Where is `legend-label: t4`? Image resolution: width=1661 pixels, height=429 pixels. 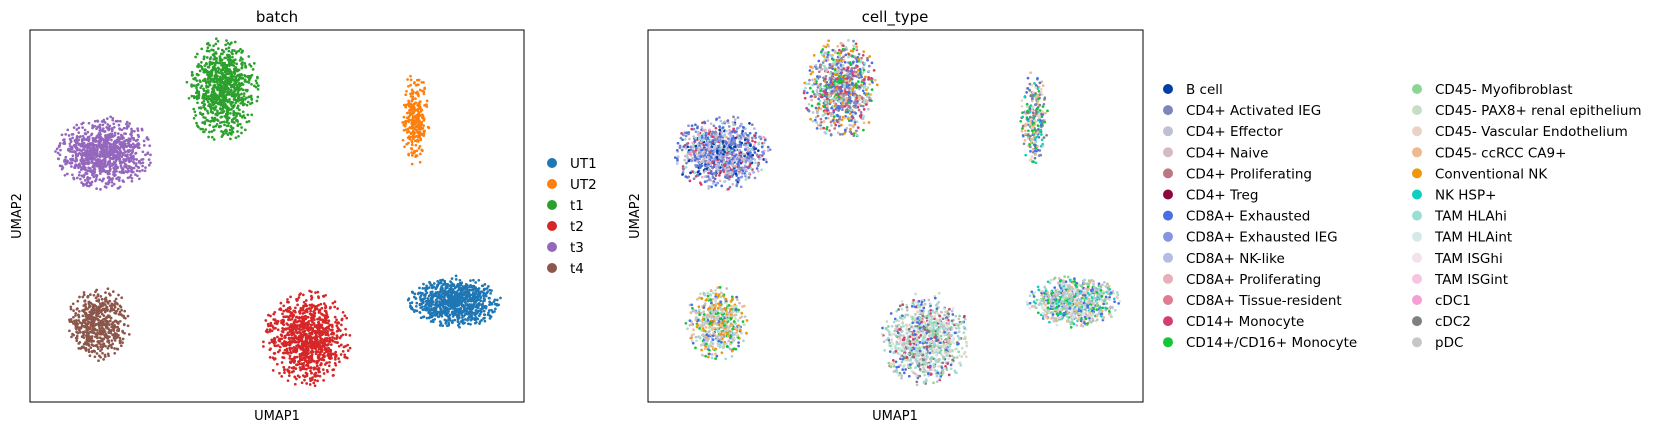
legend-label: t4 is located at coordinates (577, 269).